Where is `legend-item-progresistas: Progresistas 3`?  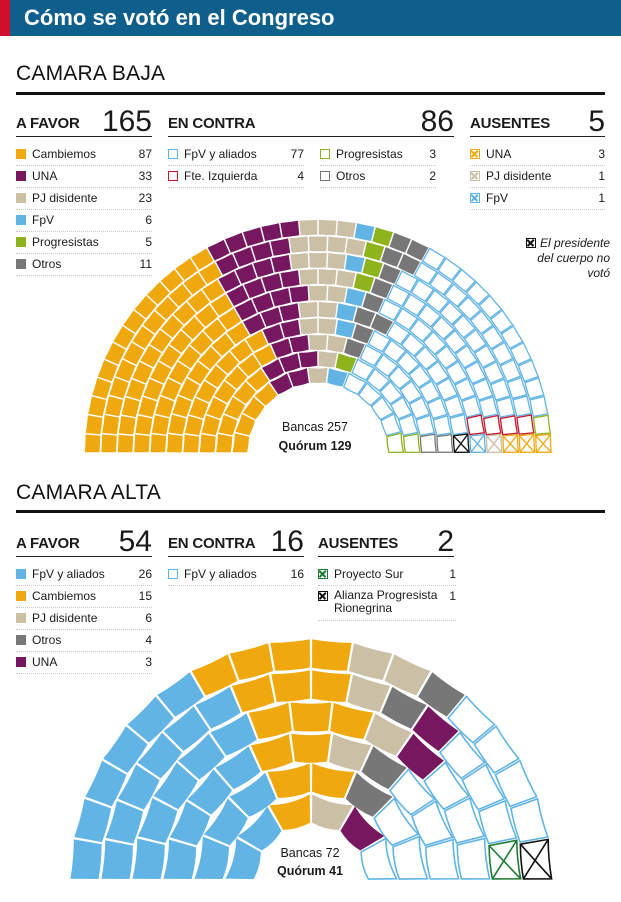 legend-item-progresistas: Progresistas 3 is located at coordinates (378, 155).